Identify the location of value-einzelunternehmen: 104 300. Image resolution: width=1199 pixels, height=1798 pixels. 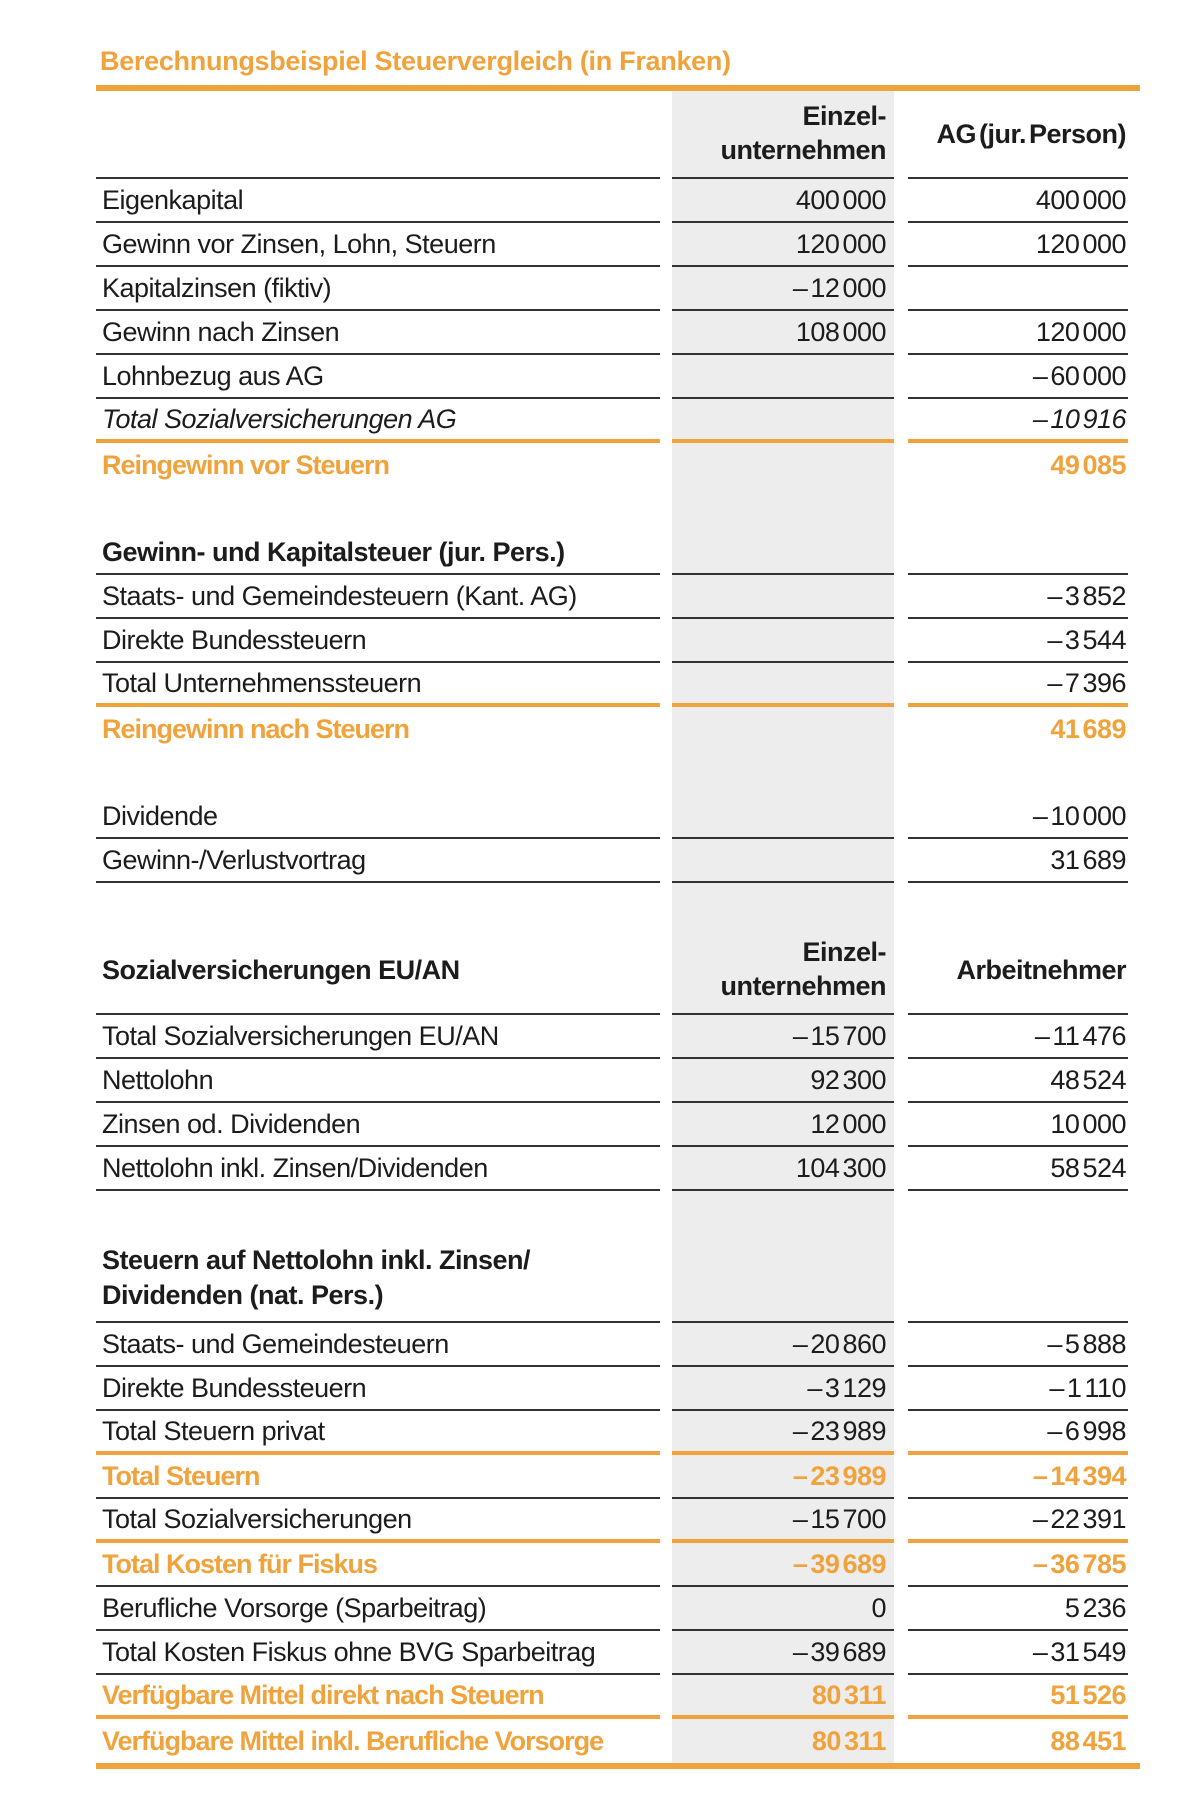
(783, 1169).